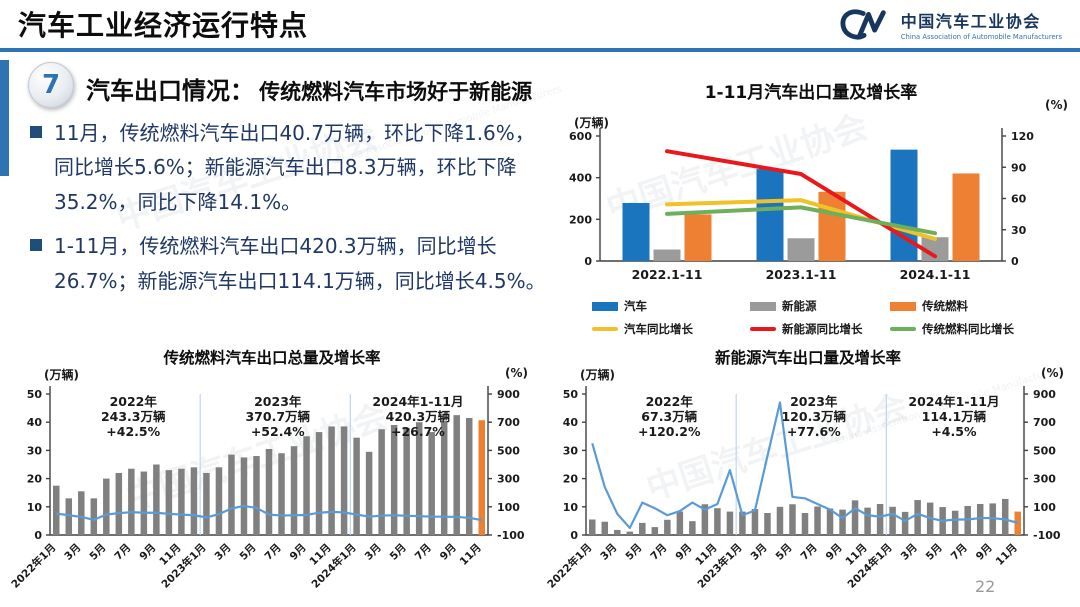  What do you see at coordinates (511, 535) in the screenshot?
I see `svg-text: -100` at bounding box center [511, 535].